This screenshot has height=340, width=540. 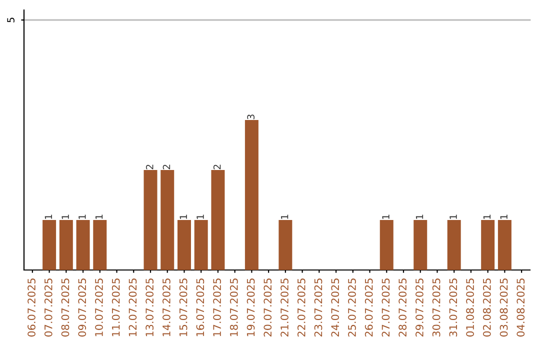 What do you see at coordinates (504, 307) in the screenshot?
I see `x-tick-label: 03.08.2025` at bounding box center [504, 307].